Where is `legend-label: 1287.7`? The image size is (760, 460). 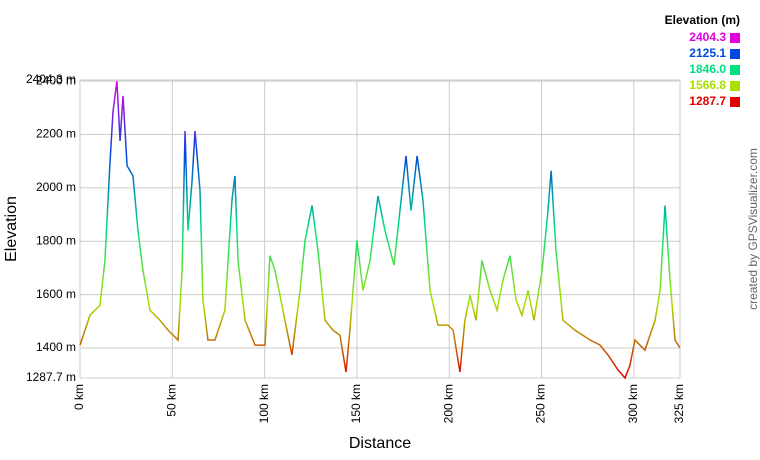 legend-label: 1287.7 is located at coordinates (707, 101).